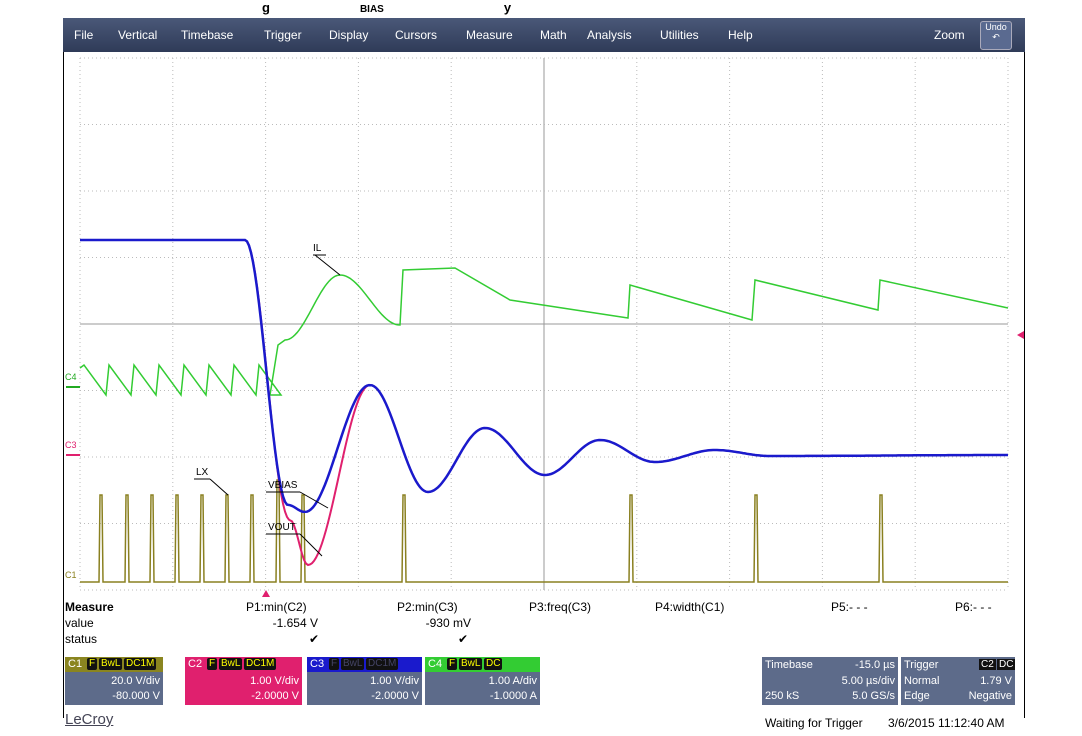 This screenshot has height=736, width=1082. Describe the element at coordinates (114, 688) in the screenshot. I see `channel-body: 20.0 V/div -80.000 V` at that location.